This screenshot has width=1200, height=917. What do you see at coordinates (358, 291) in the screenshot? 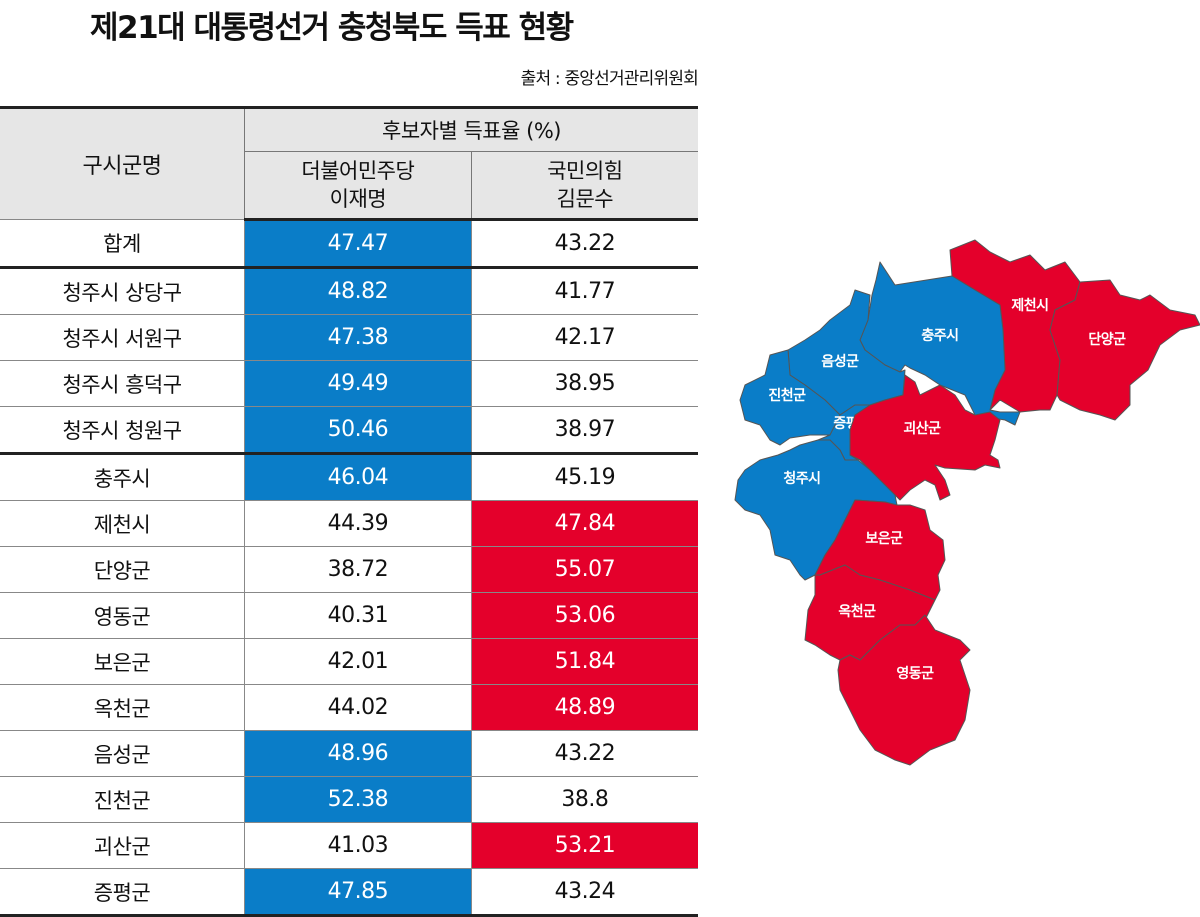
I see `lee-vote-share-cell: 48.82` at bounding box center [358, 291].